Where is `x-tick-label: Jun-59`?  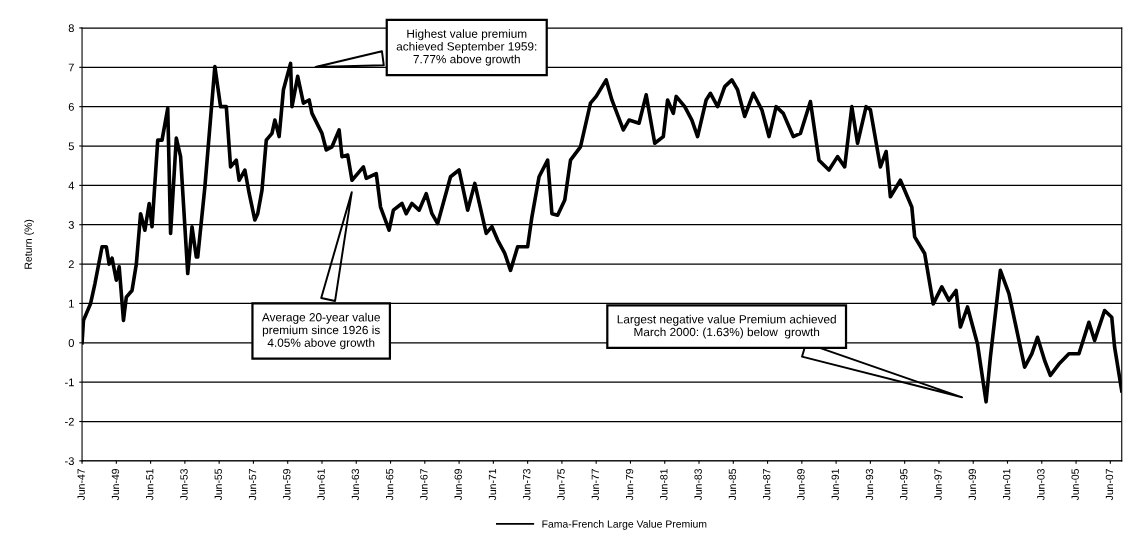
x-tick-label: Jun-59 is located at coordinates (287, 485).